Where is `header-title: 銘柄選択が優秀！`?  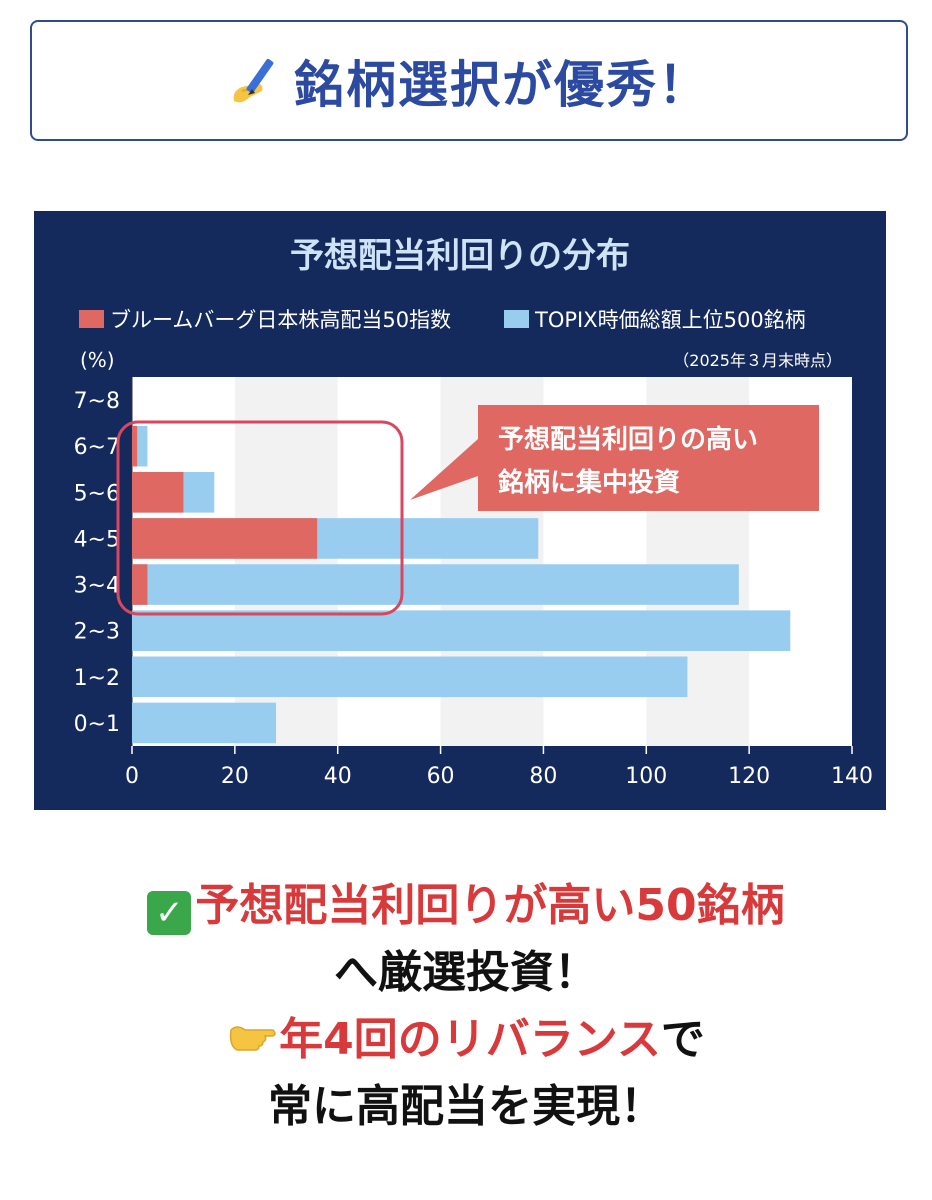
header-title: 銘柄選択が優秀！ is located at coordinates (469, 80).